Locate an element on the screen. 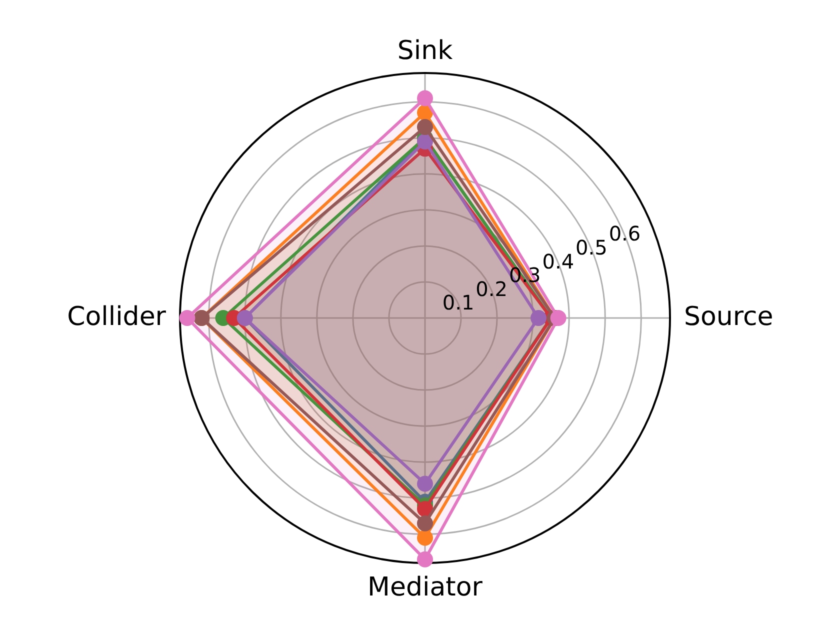 Image resolution: width=831 pixels, height=635 pixels. y-tick-label: 0.6 is located at coordinates (624, 234).